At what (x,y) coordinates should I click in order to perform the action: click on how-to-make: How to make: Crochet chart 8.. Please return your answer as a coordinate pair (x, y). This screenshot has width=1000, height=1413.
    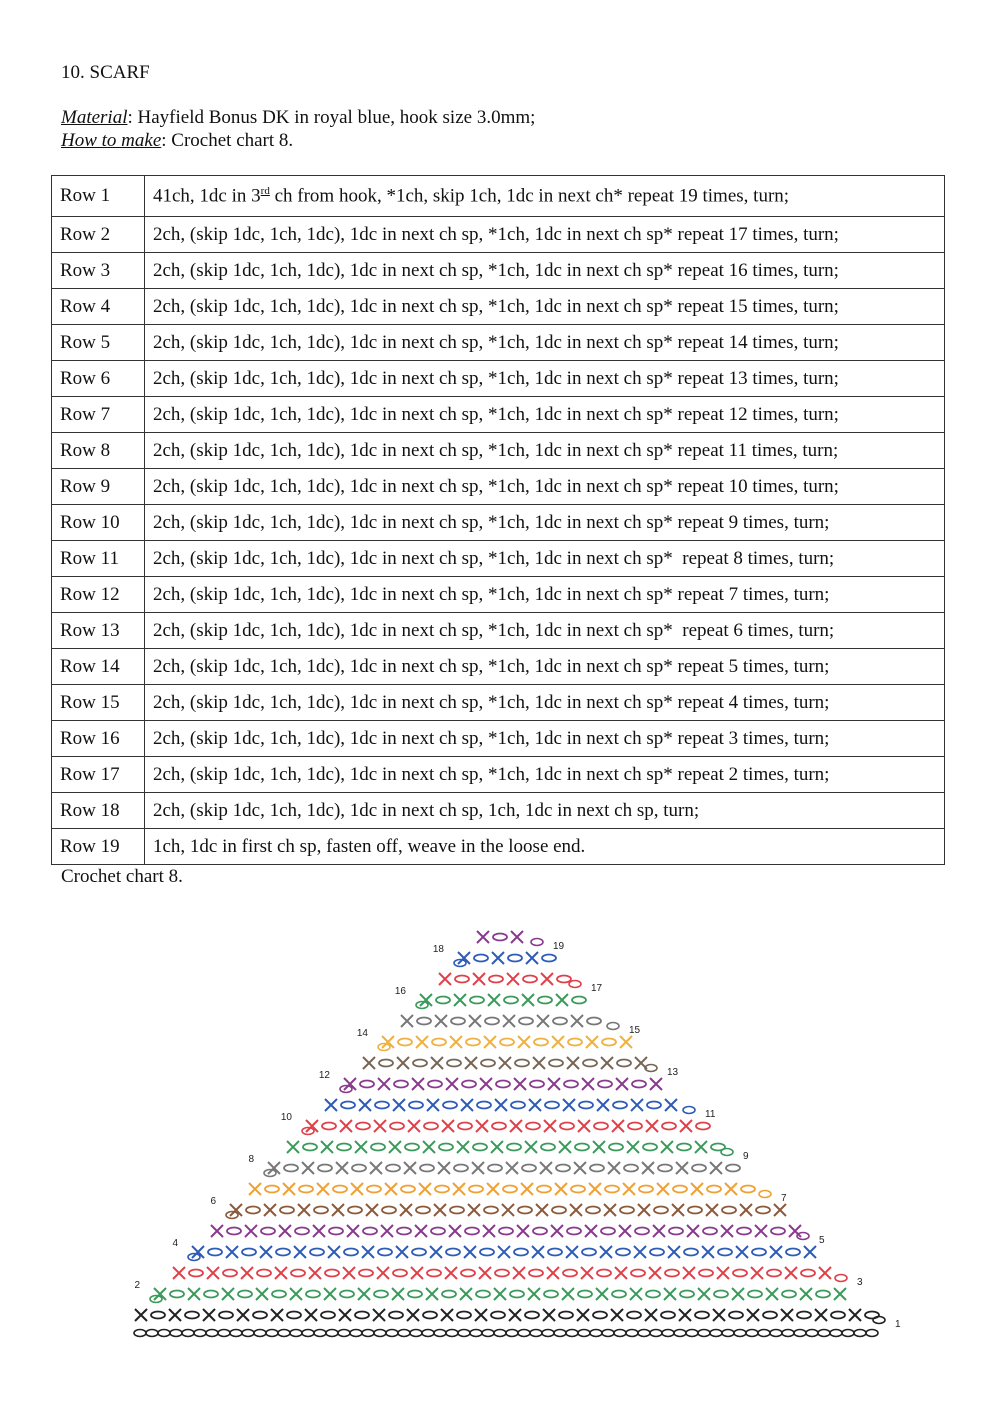
    Looking at the image, I should click on (177, 141).